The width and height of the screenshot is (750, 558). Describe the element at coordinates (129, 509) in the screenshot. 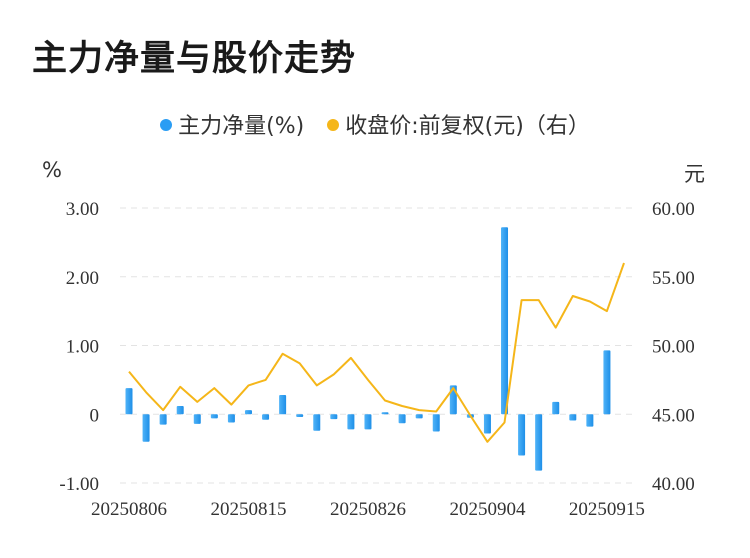

I see `x-tick-label: 20250806` at that location.